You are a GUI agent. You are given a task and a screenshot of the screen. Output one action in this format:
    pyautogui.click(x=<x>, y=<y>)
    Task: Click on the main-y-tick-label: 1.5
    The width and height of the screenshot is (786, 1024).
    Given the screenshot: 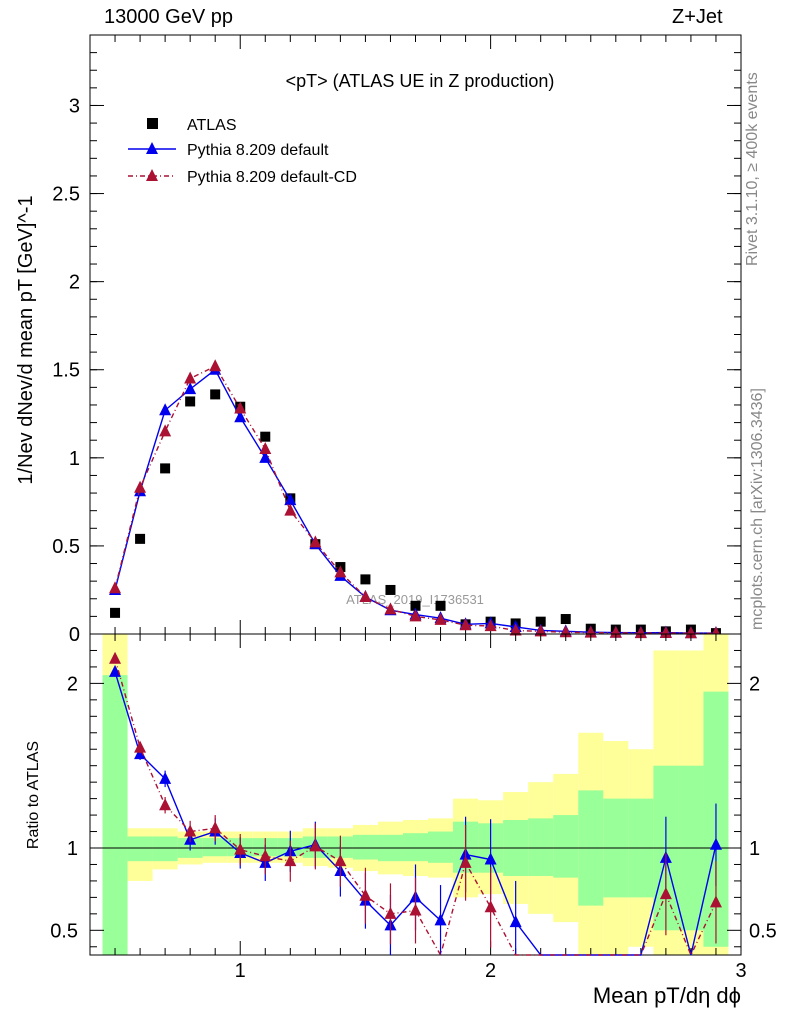 What is the action you would take?
    pyautogui.click(x=66, y=371)
    